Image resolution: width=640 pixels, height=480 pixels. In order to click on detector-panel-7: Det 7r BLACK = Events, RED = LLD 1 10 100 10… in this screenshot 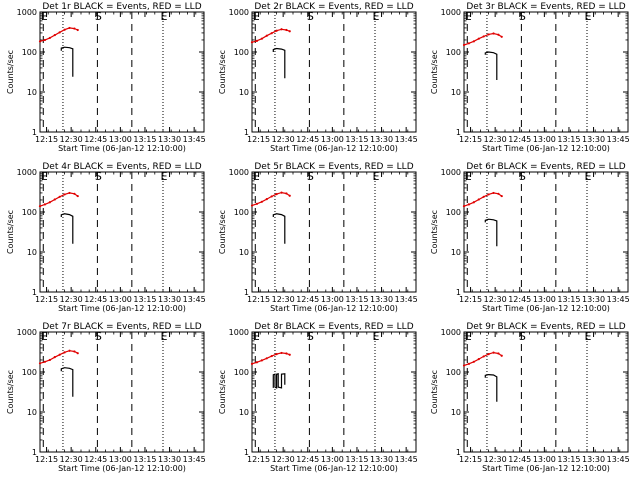, I will do `click(106, 397)`.